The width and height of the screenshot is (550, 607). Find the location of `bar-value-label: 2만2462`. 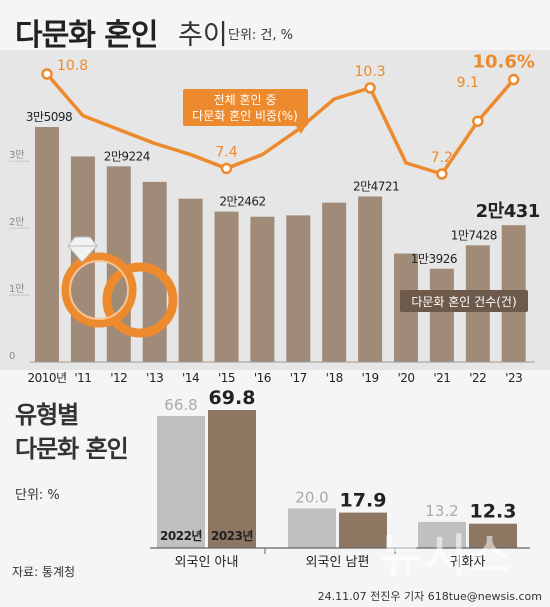

bar-value-label: 2만2462 is located at coordinates (242, 202).